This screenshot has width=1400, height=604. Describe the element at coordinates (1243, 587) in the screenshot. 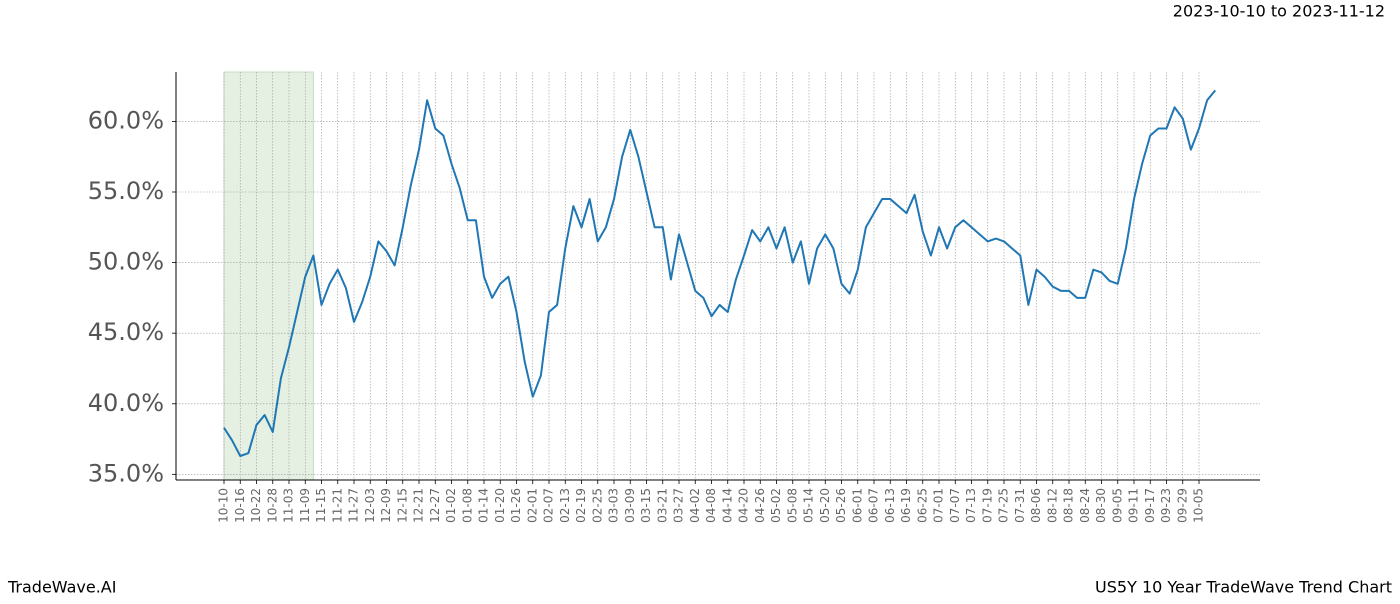

I see `footer-right: US5Y 10 Year TradeWave Trend Chart` at that location.